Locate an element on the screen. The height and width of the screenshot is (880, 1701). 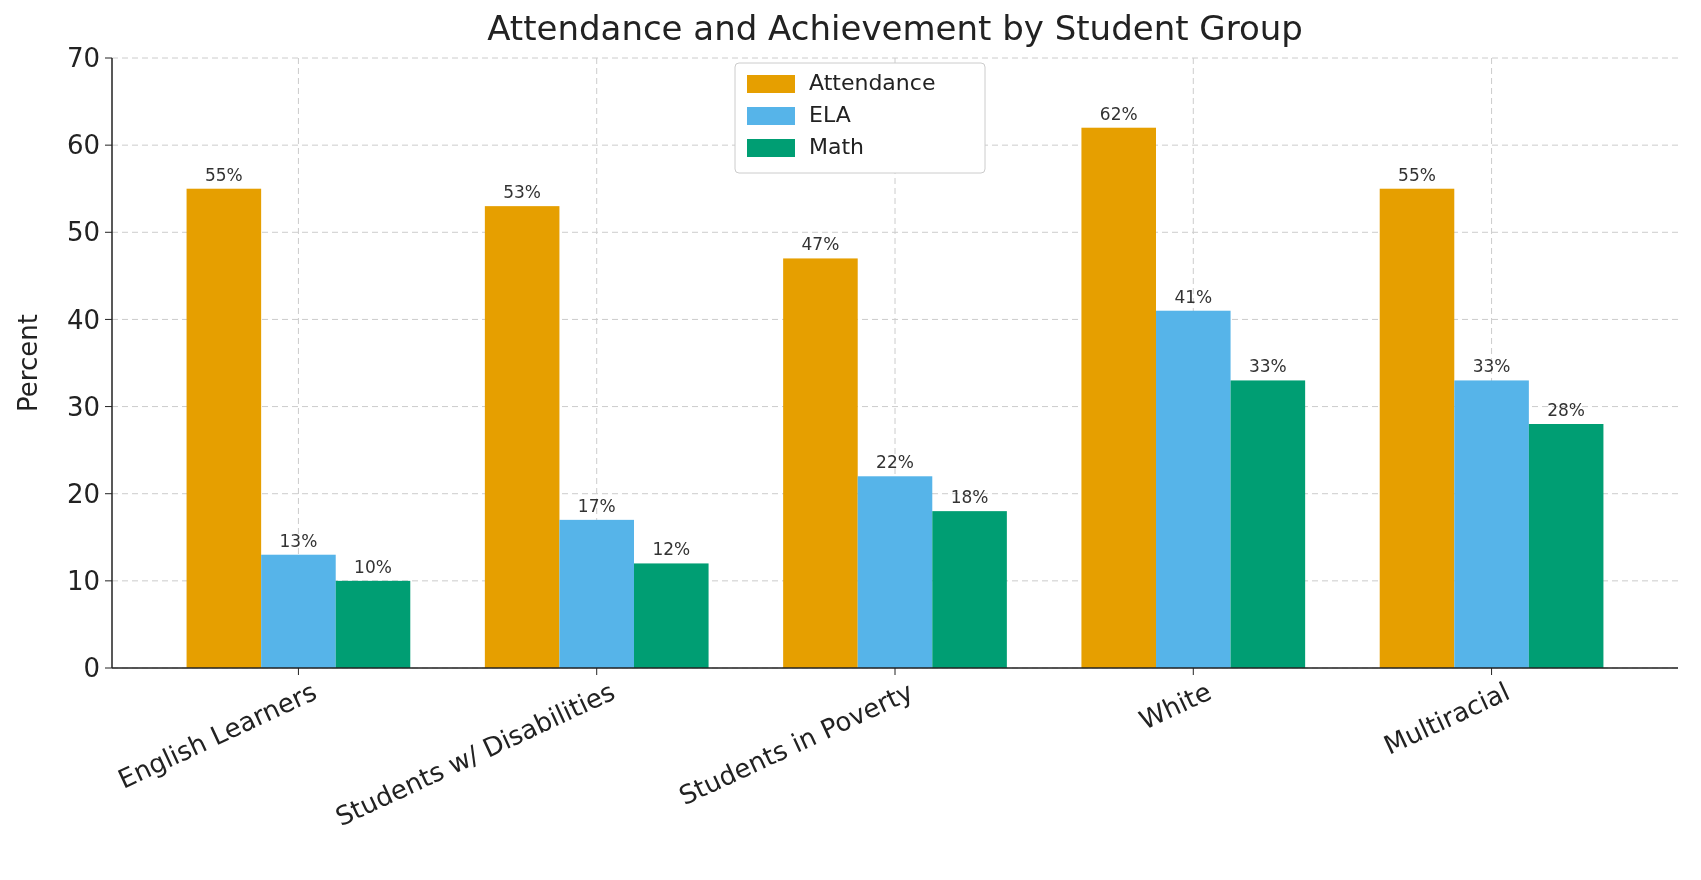
data-label: 17% is located at coordinates (596, 505).